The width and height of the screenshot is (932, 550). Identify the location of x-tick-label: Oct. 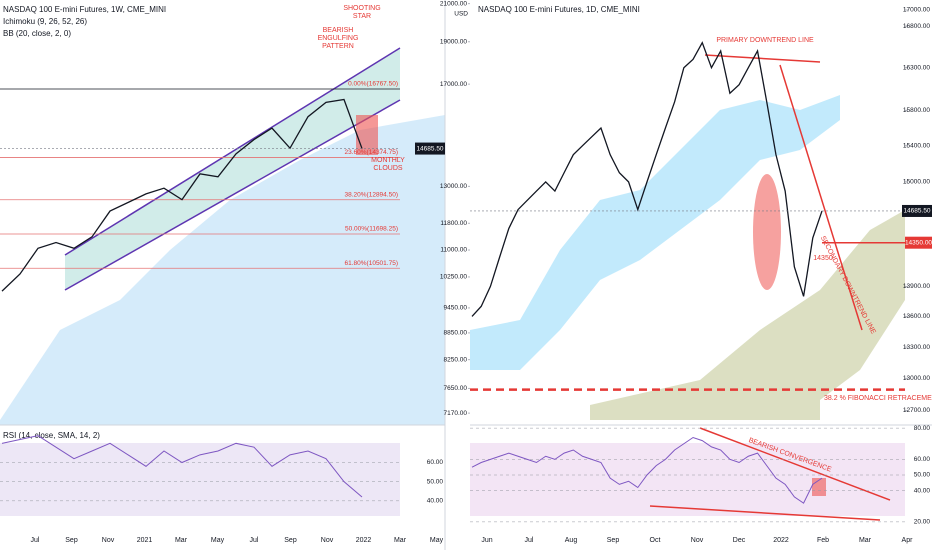
(655, 540).